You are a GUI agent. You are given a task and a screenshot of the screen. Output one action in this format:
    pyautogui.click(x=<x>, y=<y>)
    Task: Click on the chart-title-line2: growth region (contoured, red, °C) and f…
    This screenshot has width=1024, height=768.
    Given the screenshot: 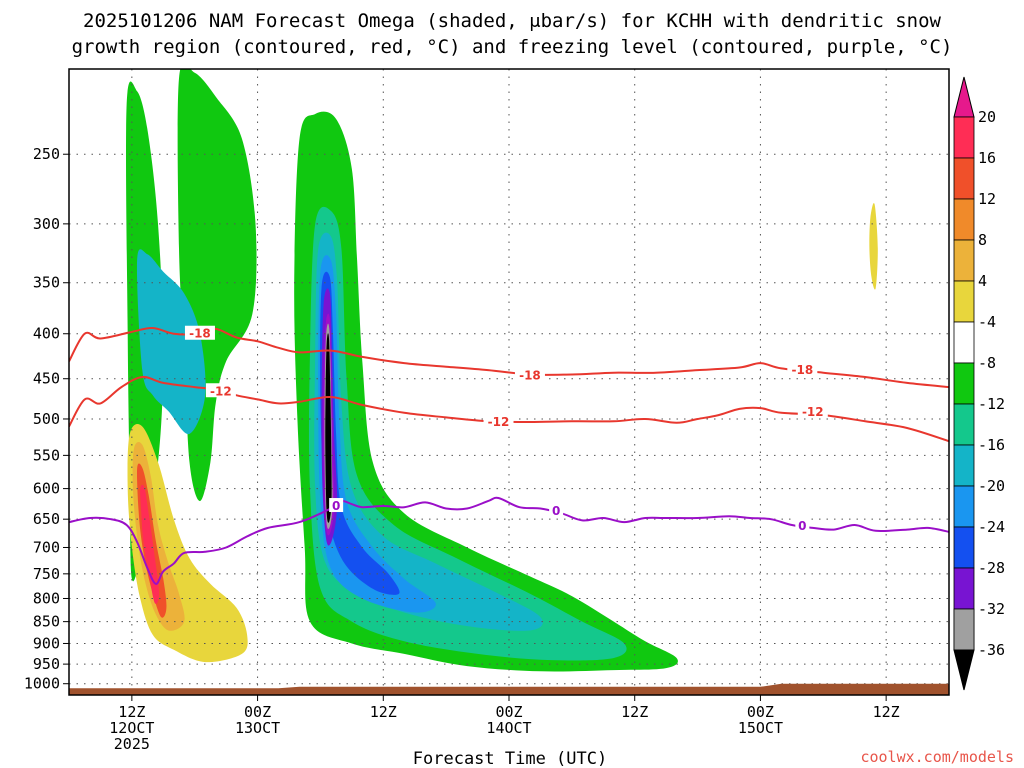 What is the action you would take?
    pyautogui.click(x=512, y=47)
    